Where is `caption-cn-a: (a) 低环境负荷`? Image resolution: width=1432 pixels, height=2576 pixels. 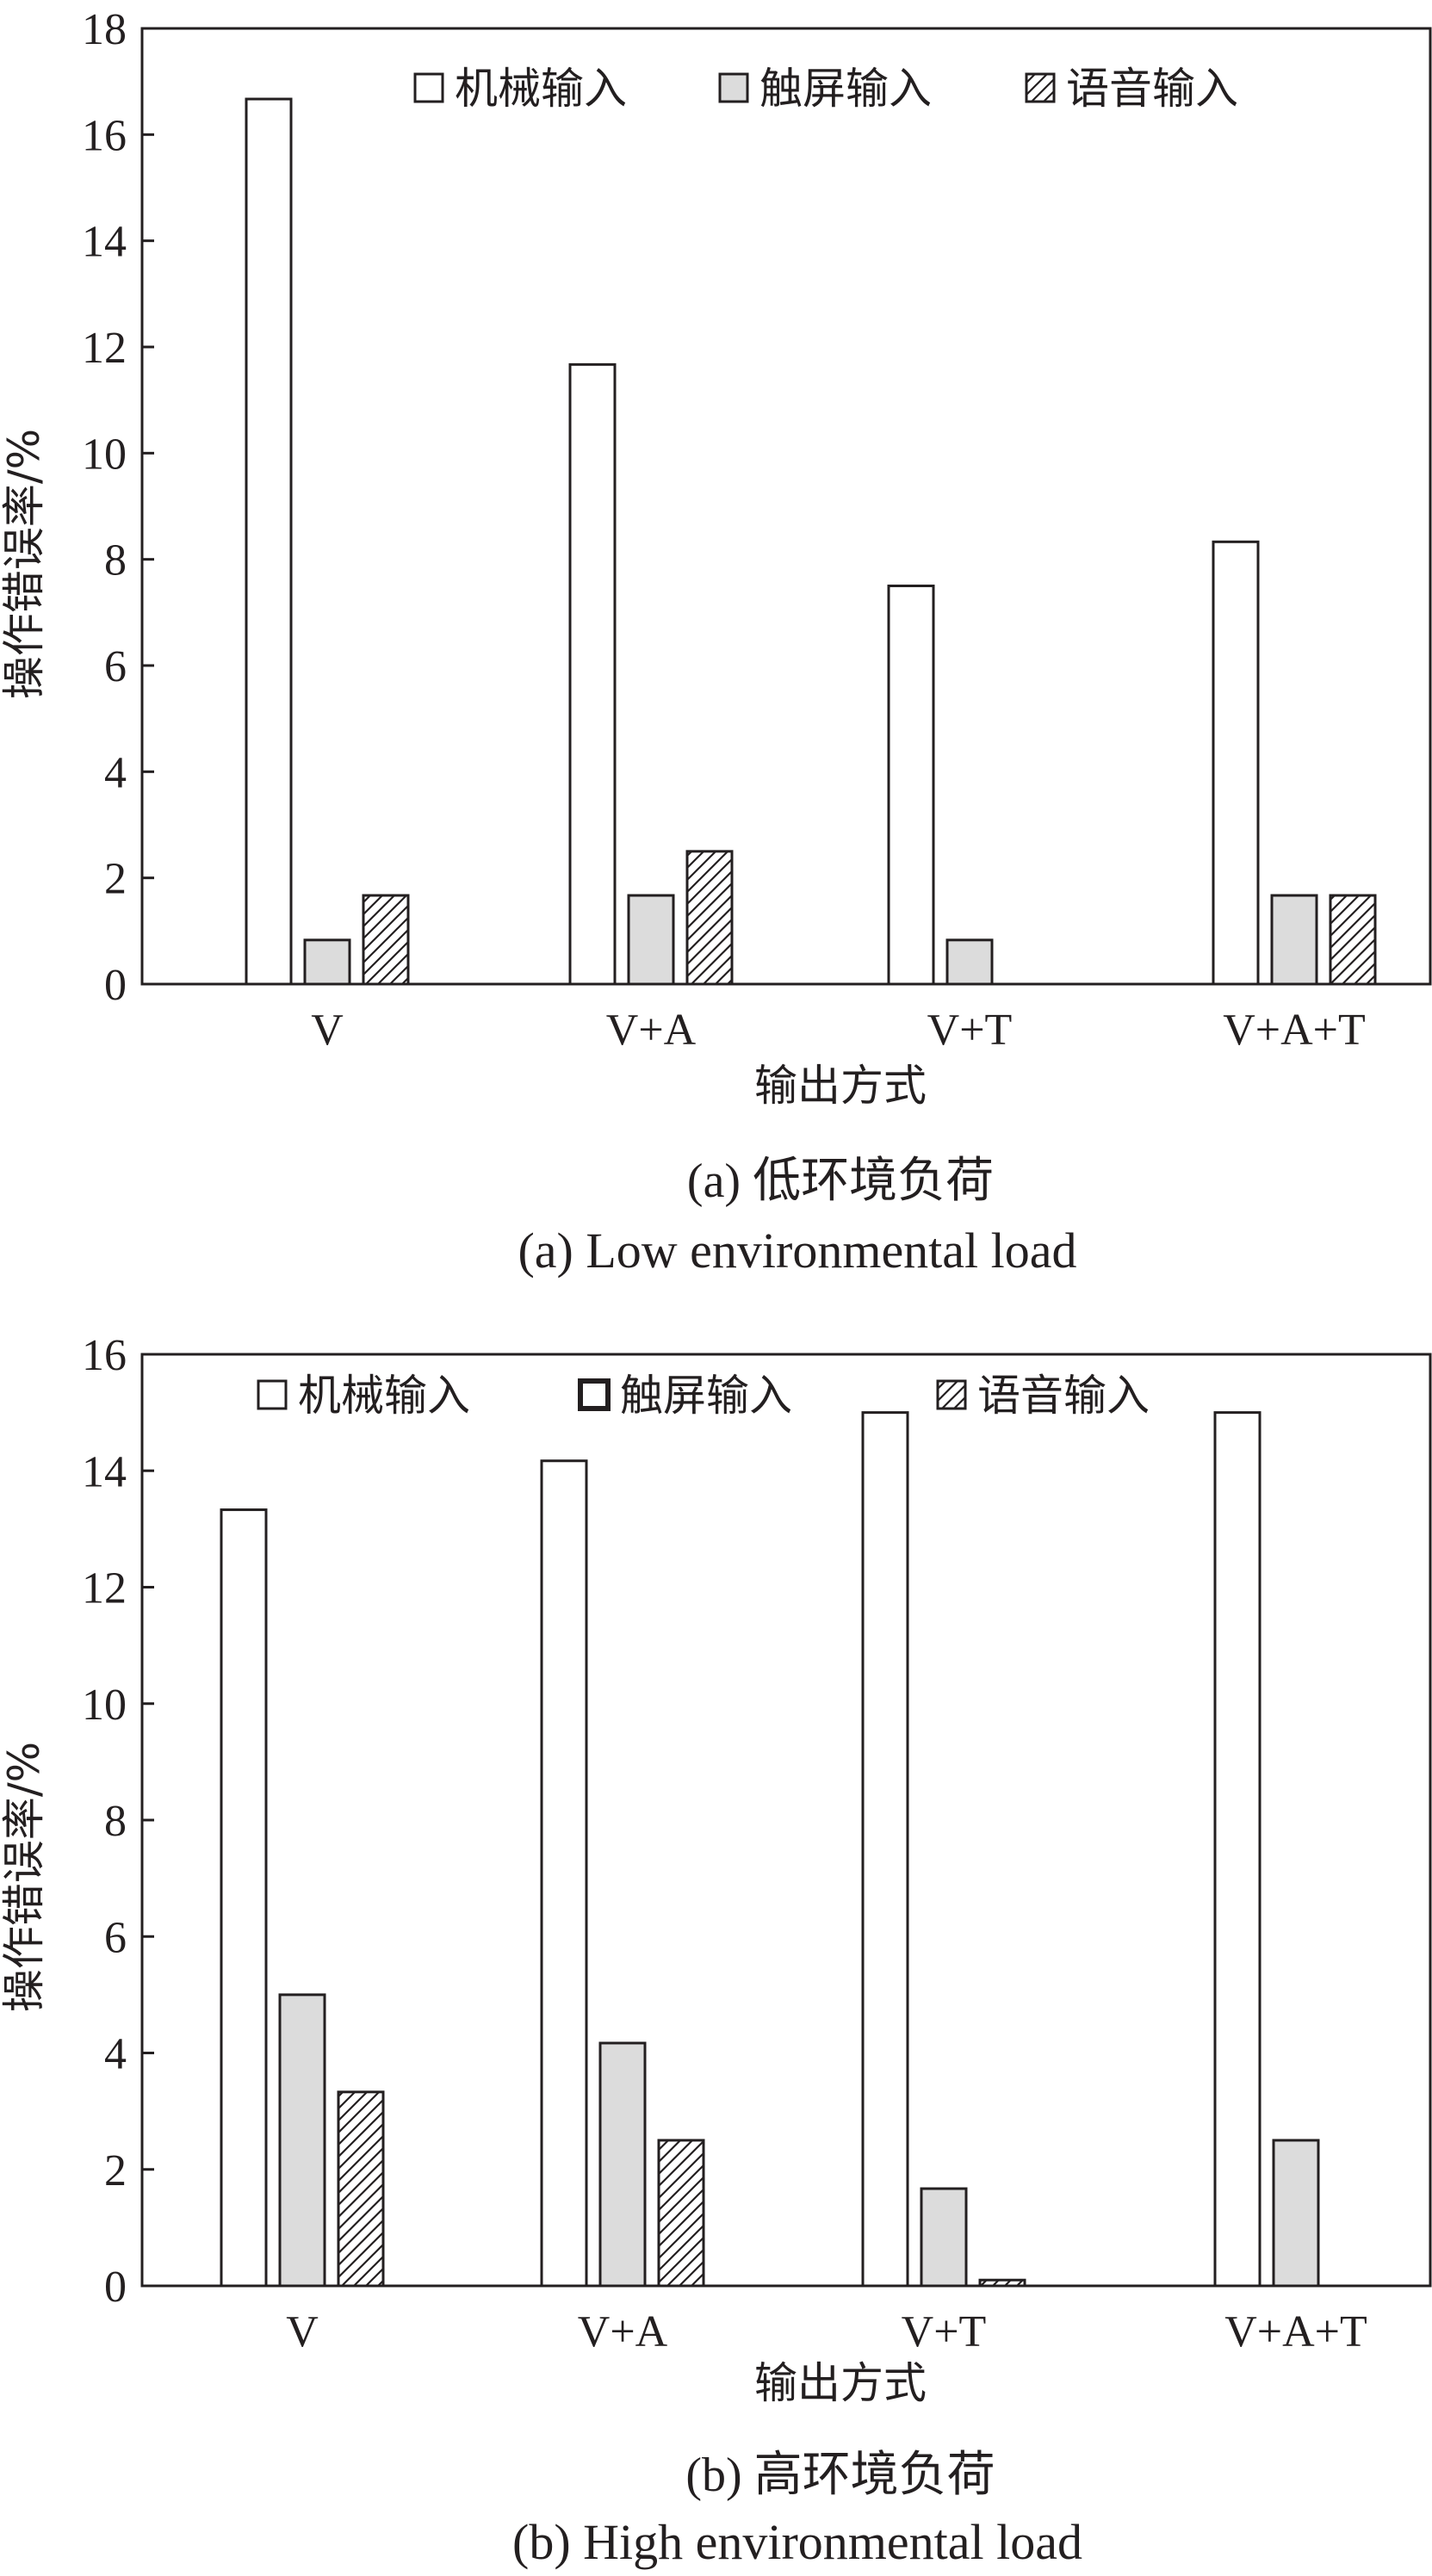
caption-cn-a: (a) 低环境负荷 is located at coordinates (841, 1182).